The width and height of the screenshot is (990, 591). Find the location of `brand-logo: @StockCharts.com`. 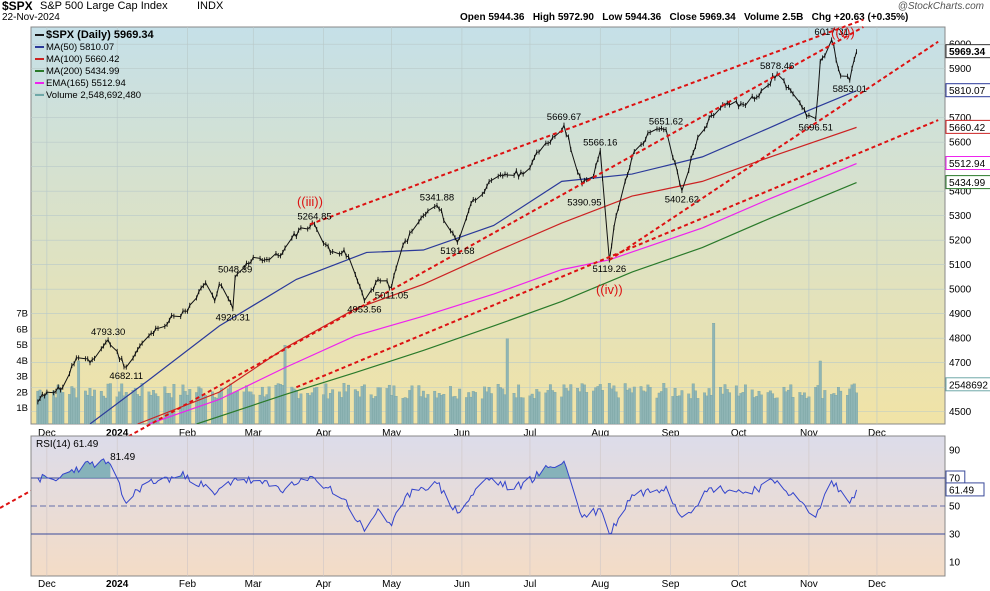

brand-logo: @StockCharts.com is located at coordinates (940, 6).